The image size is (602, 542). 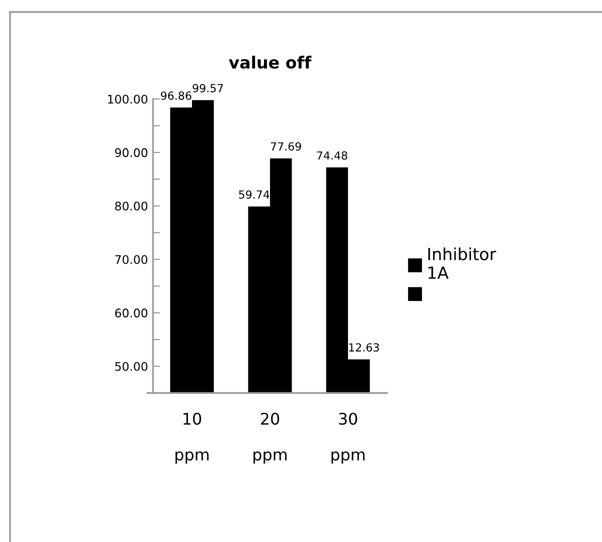 I want to click on annotation: 12.63, so click(x=364, y=347).